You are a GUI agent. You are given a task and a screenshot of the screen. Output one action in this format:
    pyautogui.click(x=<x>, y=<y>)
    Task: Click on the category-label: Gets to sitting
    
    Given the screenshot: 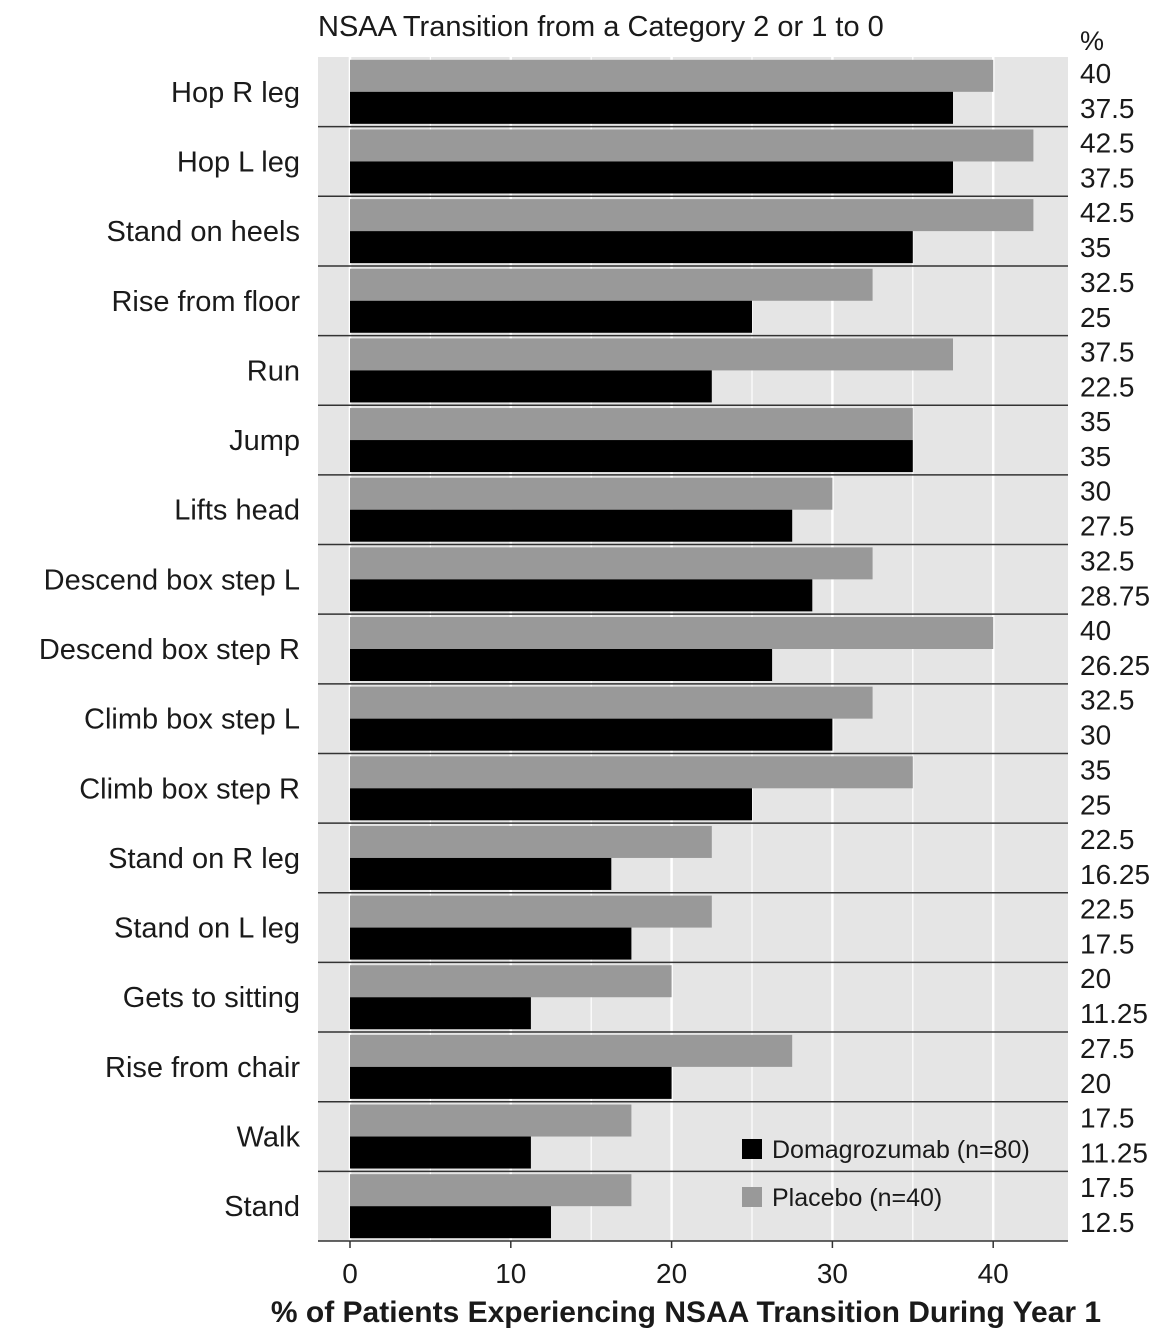 What is the action you would take?
    pyautogui.click(x=211, y=998)
    